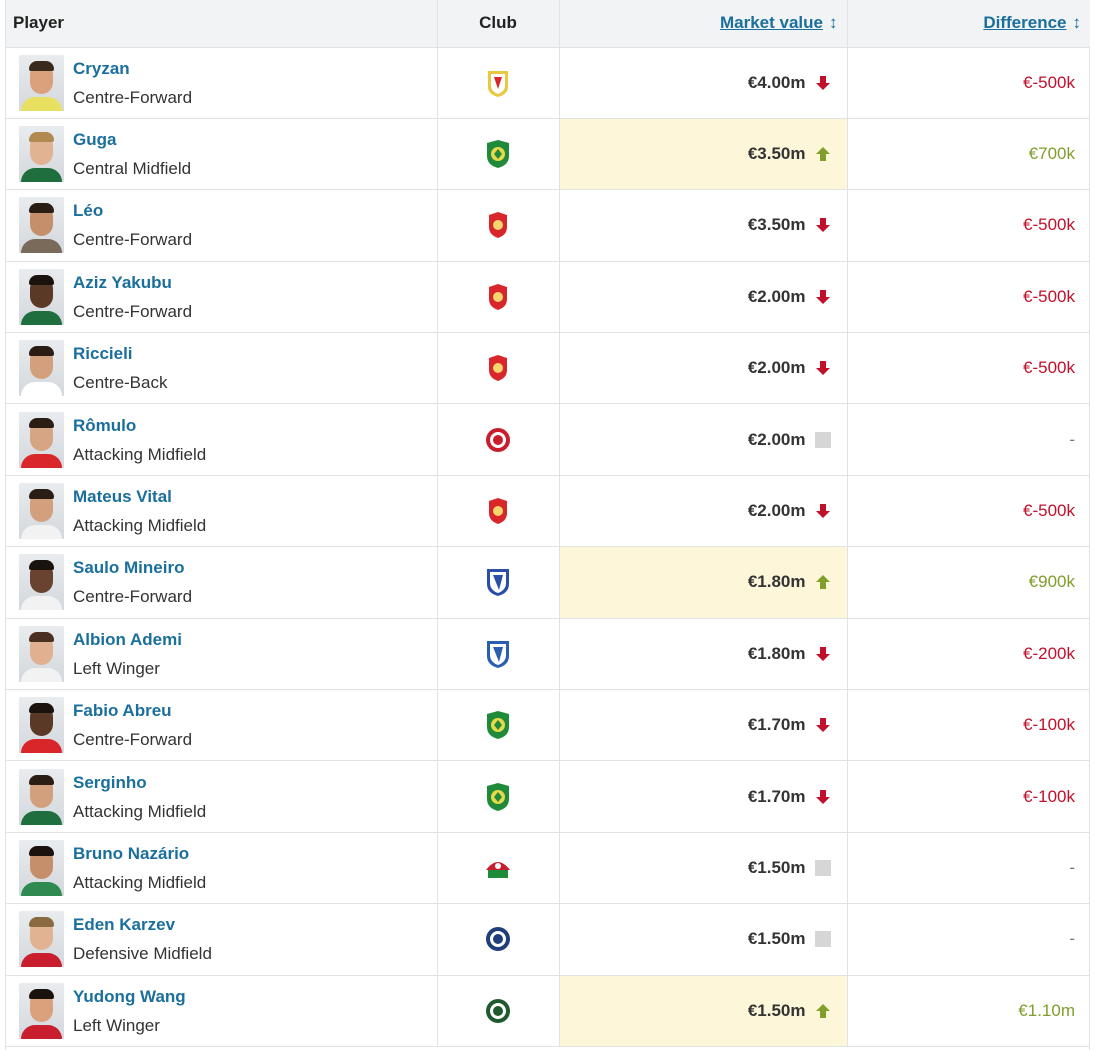 The image size is (1094, 1050). What do you see at coordinates (498, 939) in the screenshot?
I see `dalian-crest-icon` at bounding box center [498, 939].